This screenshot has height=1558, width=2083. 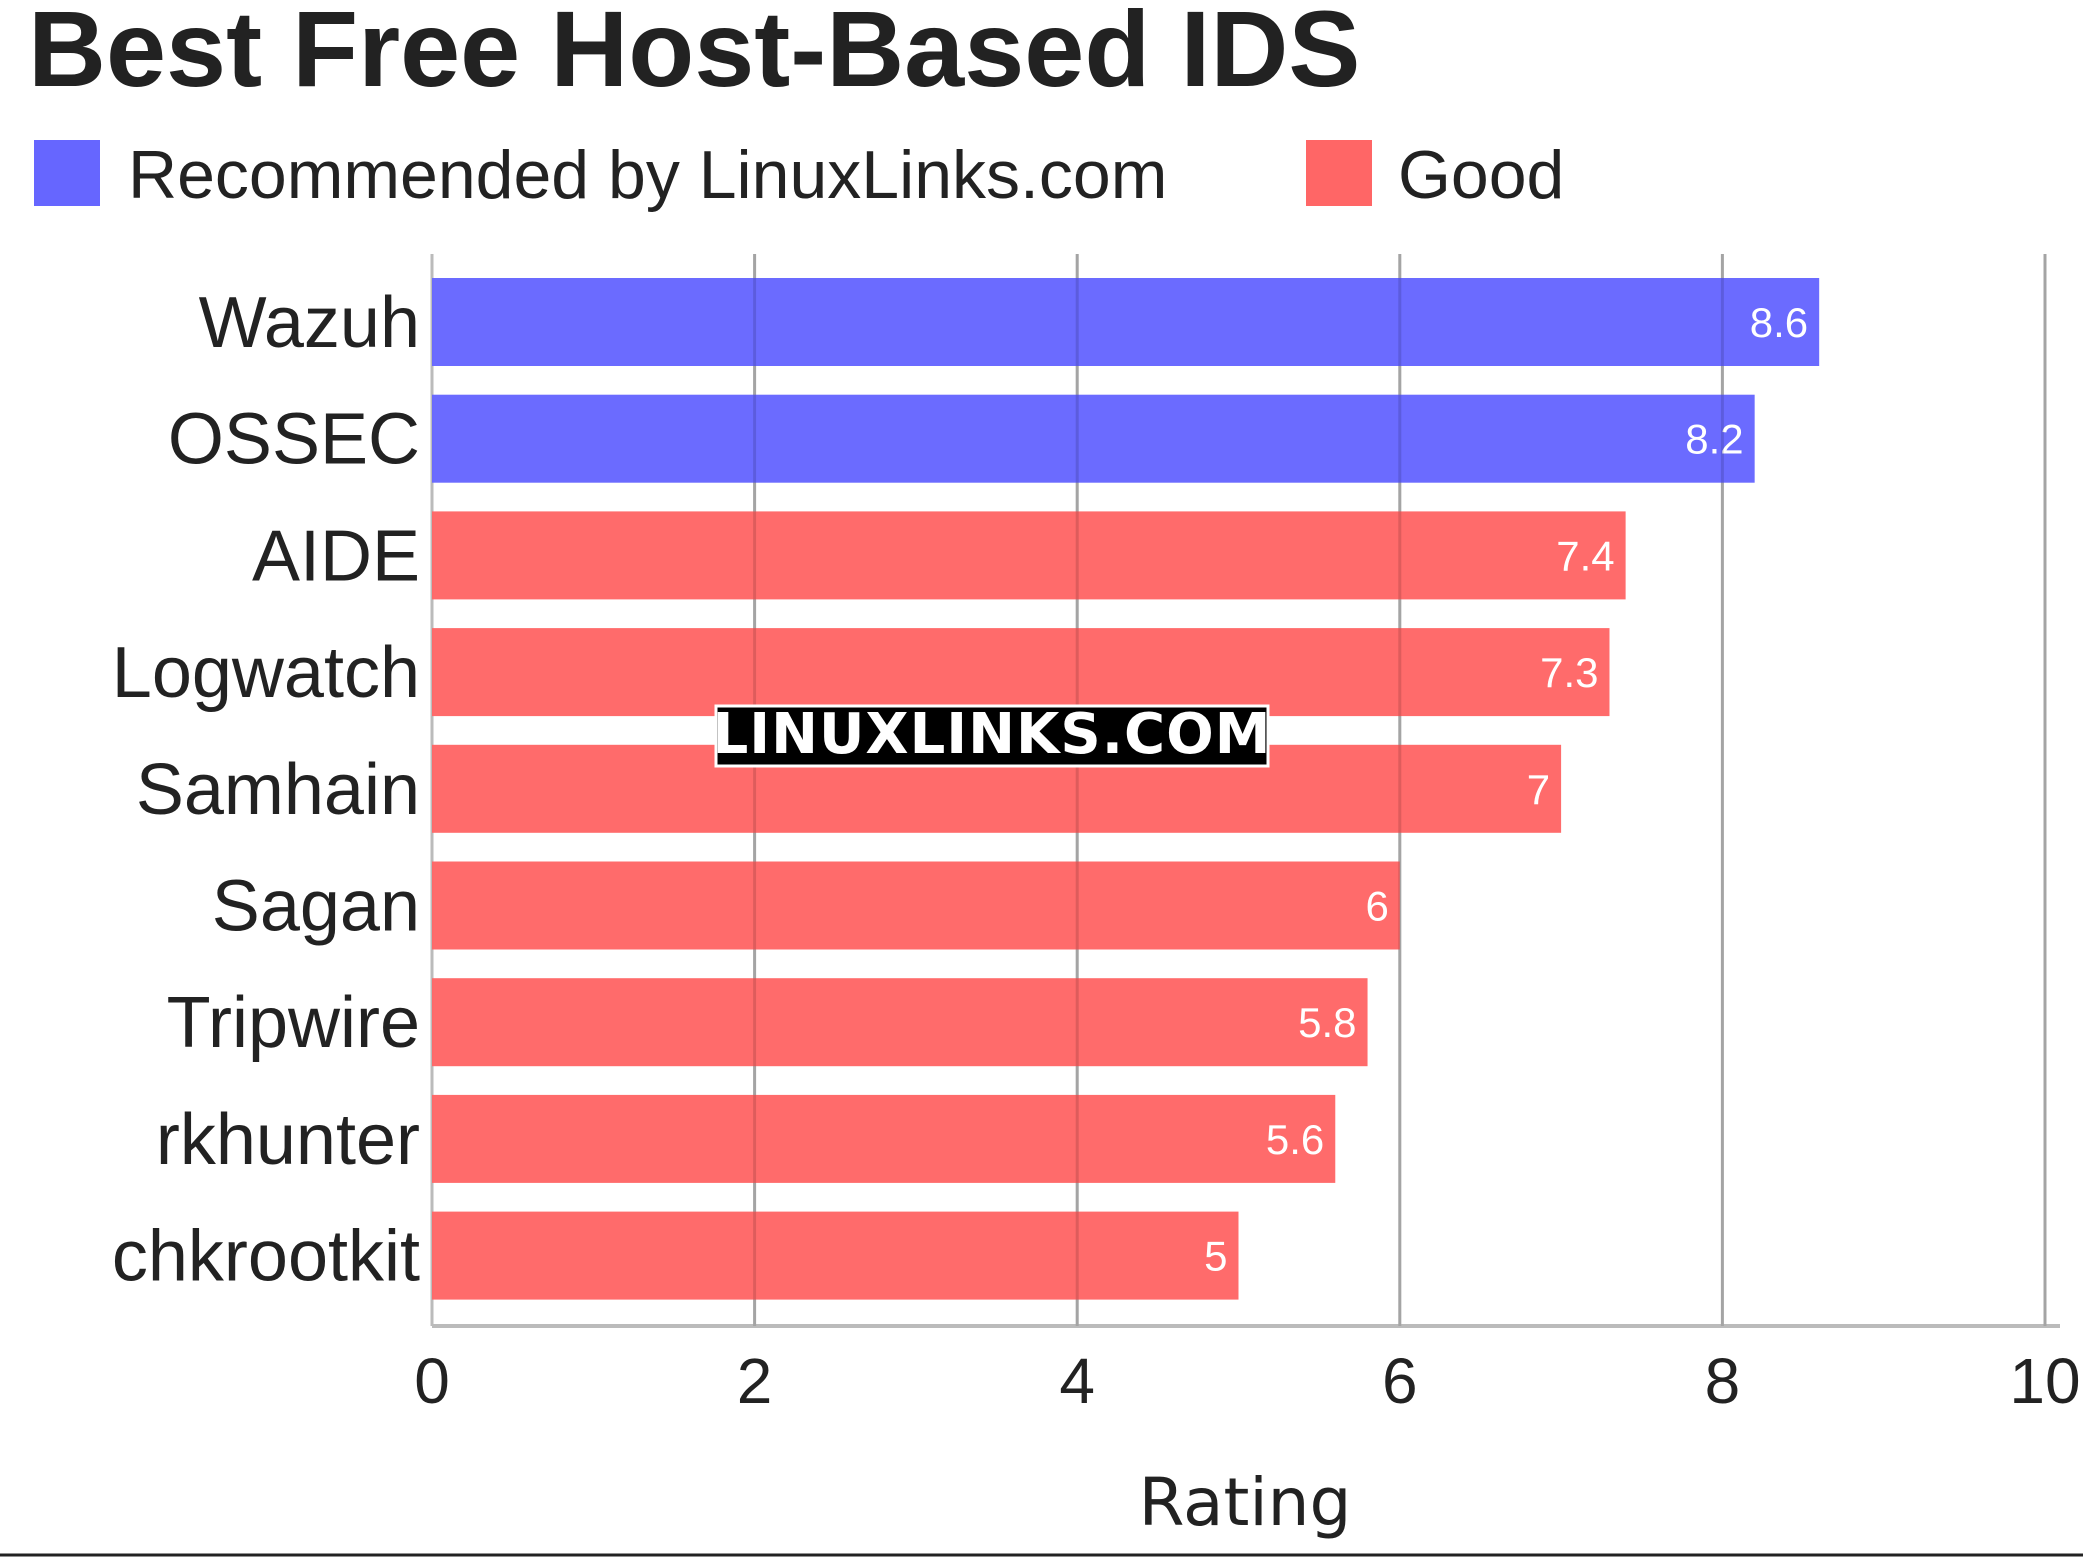 I want to click on bar-sagan, so click(x=916, y=905).